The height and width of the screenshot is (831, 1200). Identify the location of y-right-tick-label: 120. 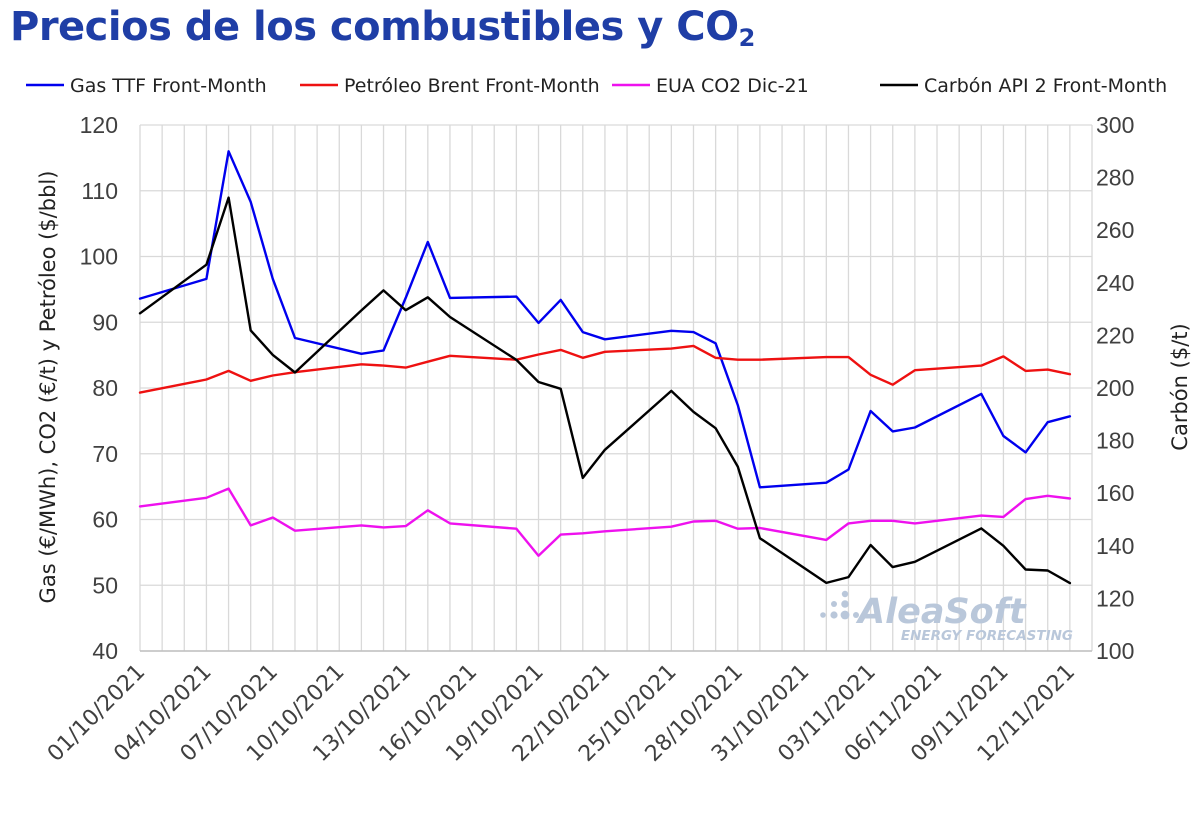
(1115, 598).